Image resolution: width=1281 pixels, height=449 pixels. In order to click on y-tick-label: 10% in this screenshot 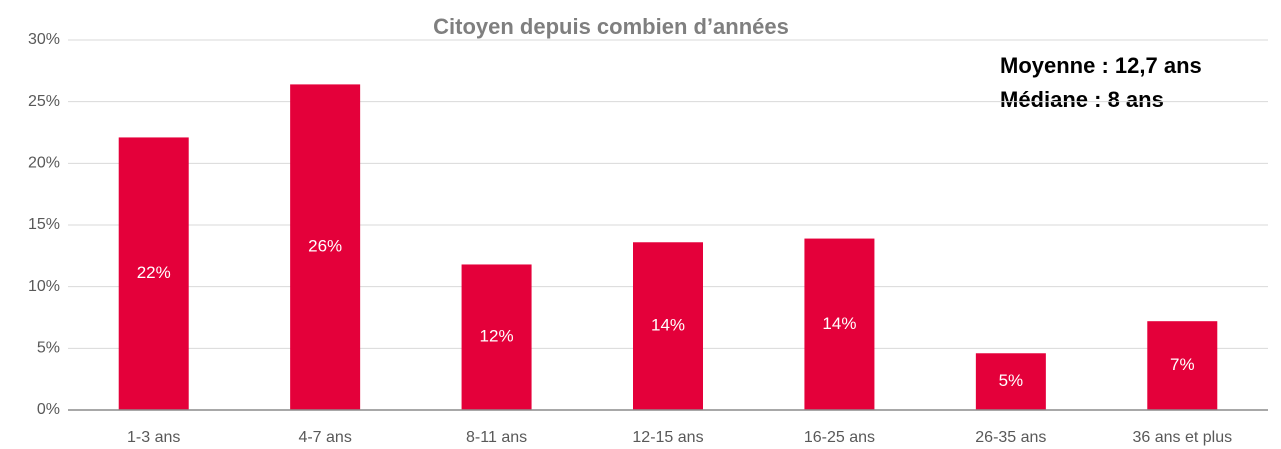, I will do `click(44, 286)`.